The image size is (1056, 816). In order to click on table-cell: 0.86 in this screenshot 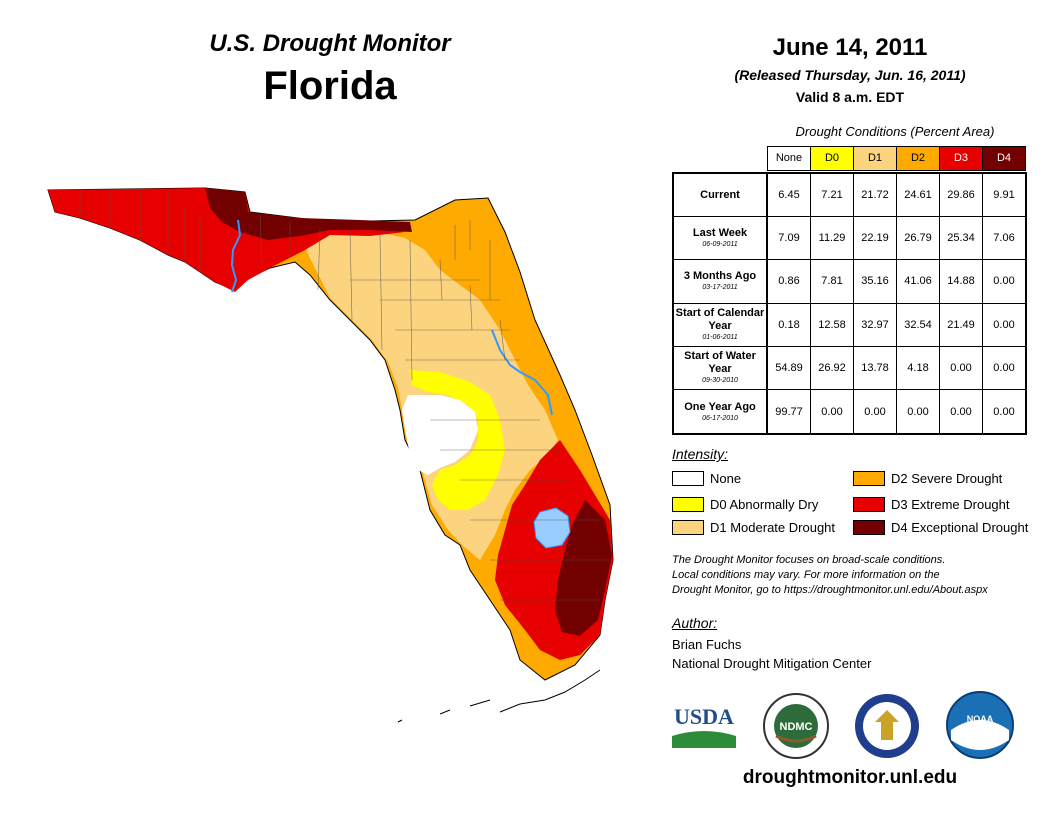, I will do `click(789, 281)`.